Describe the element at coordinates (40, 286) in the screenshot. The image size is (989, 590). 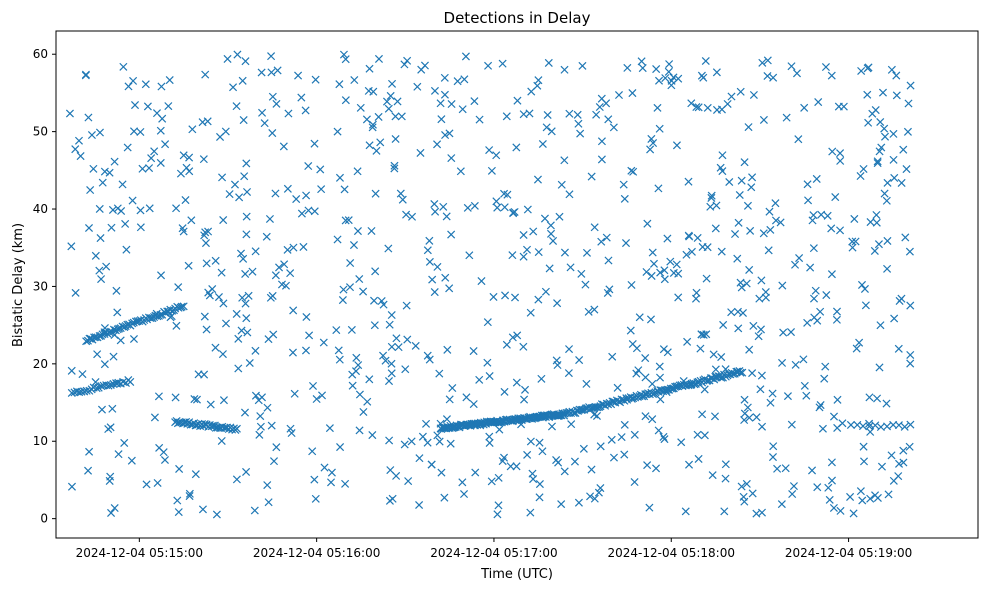
I see `y-tick-label: 30` at that location.